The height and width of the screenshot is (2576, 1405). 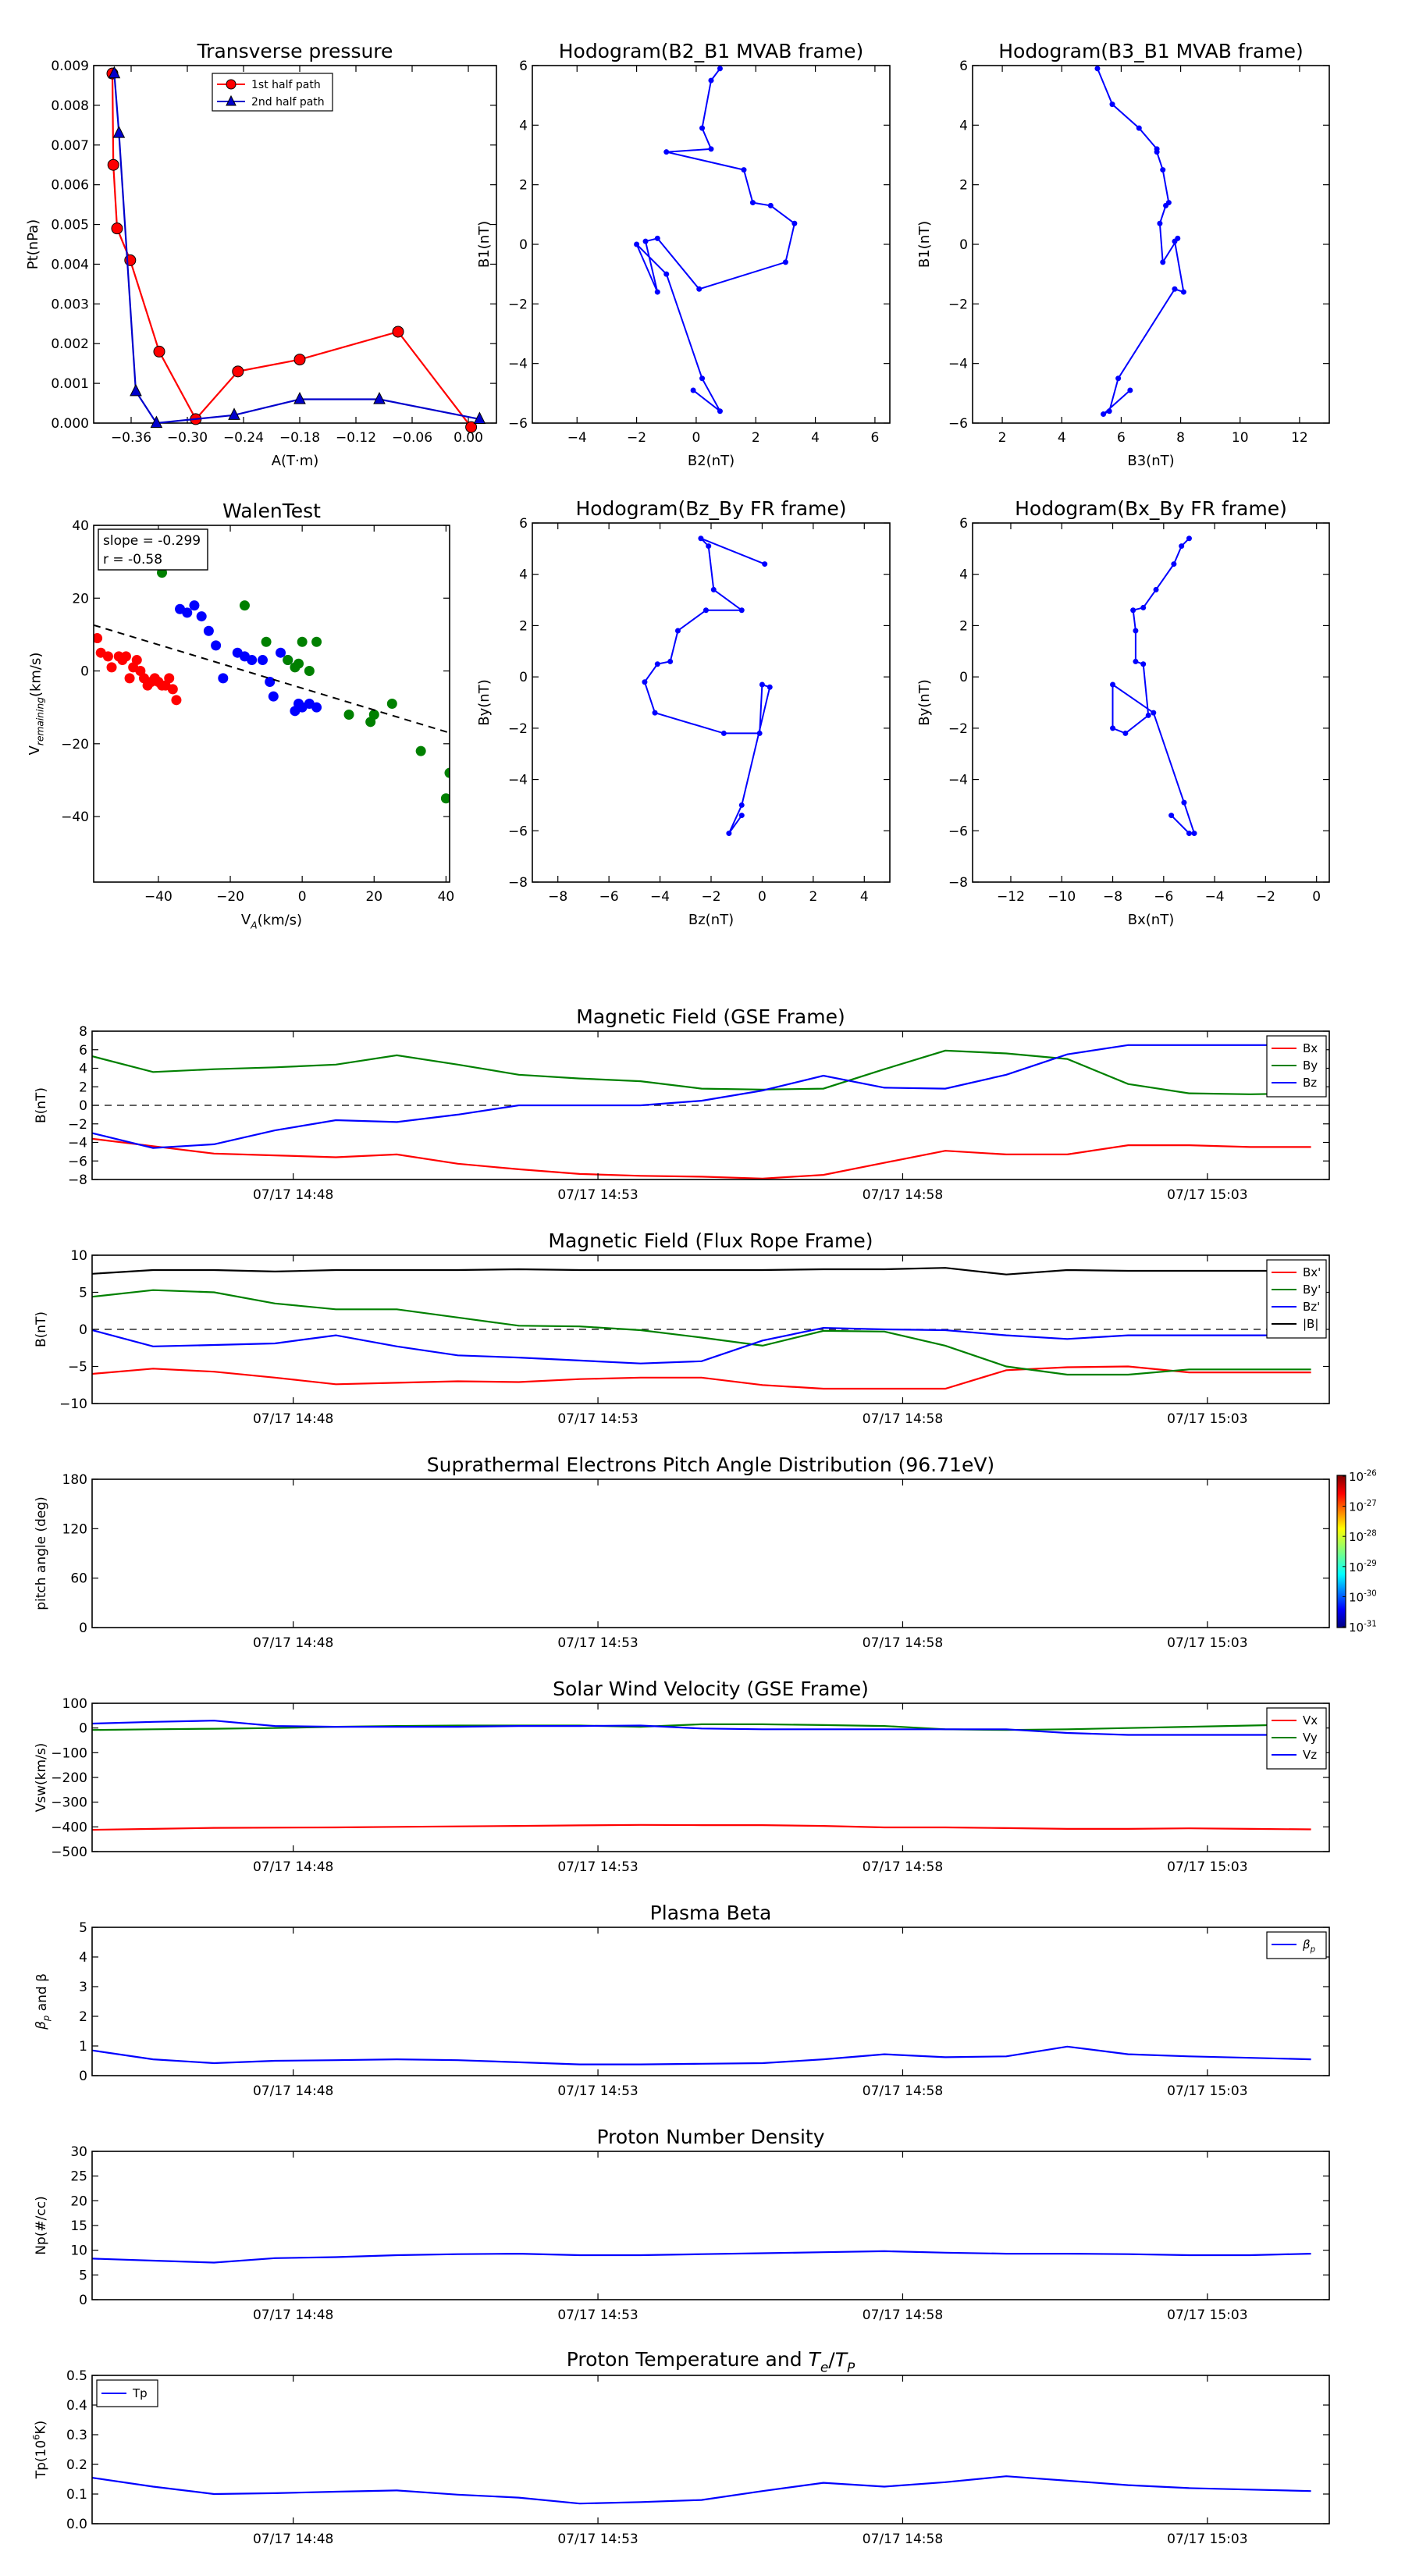 What do you see at coordinates (159, 897) in the screenshot?
I see `xtick-label: −40` at bounding box center [159, 897].